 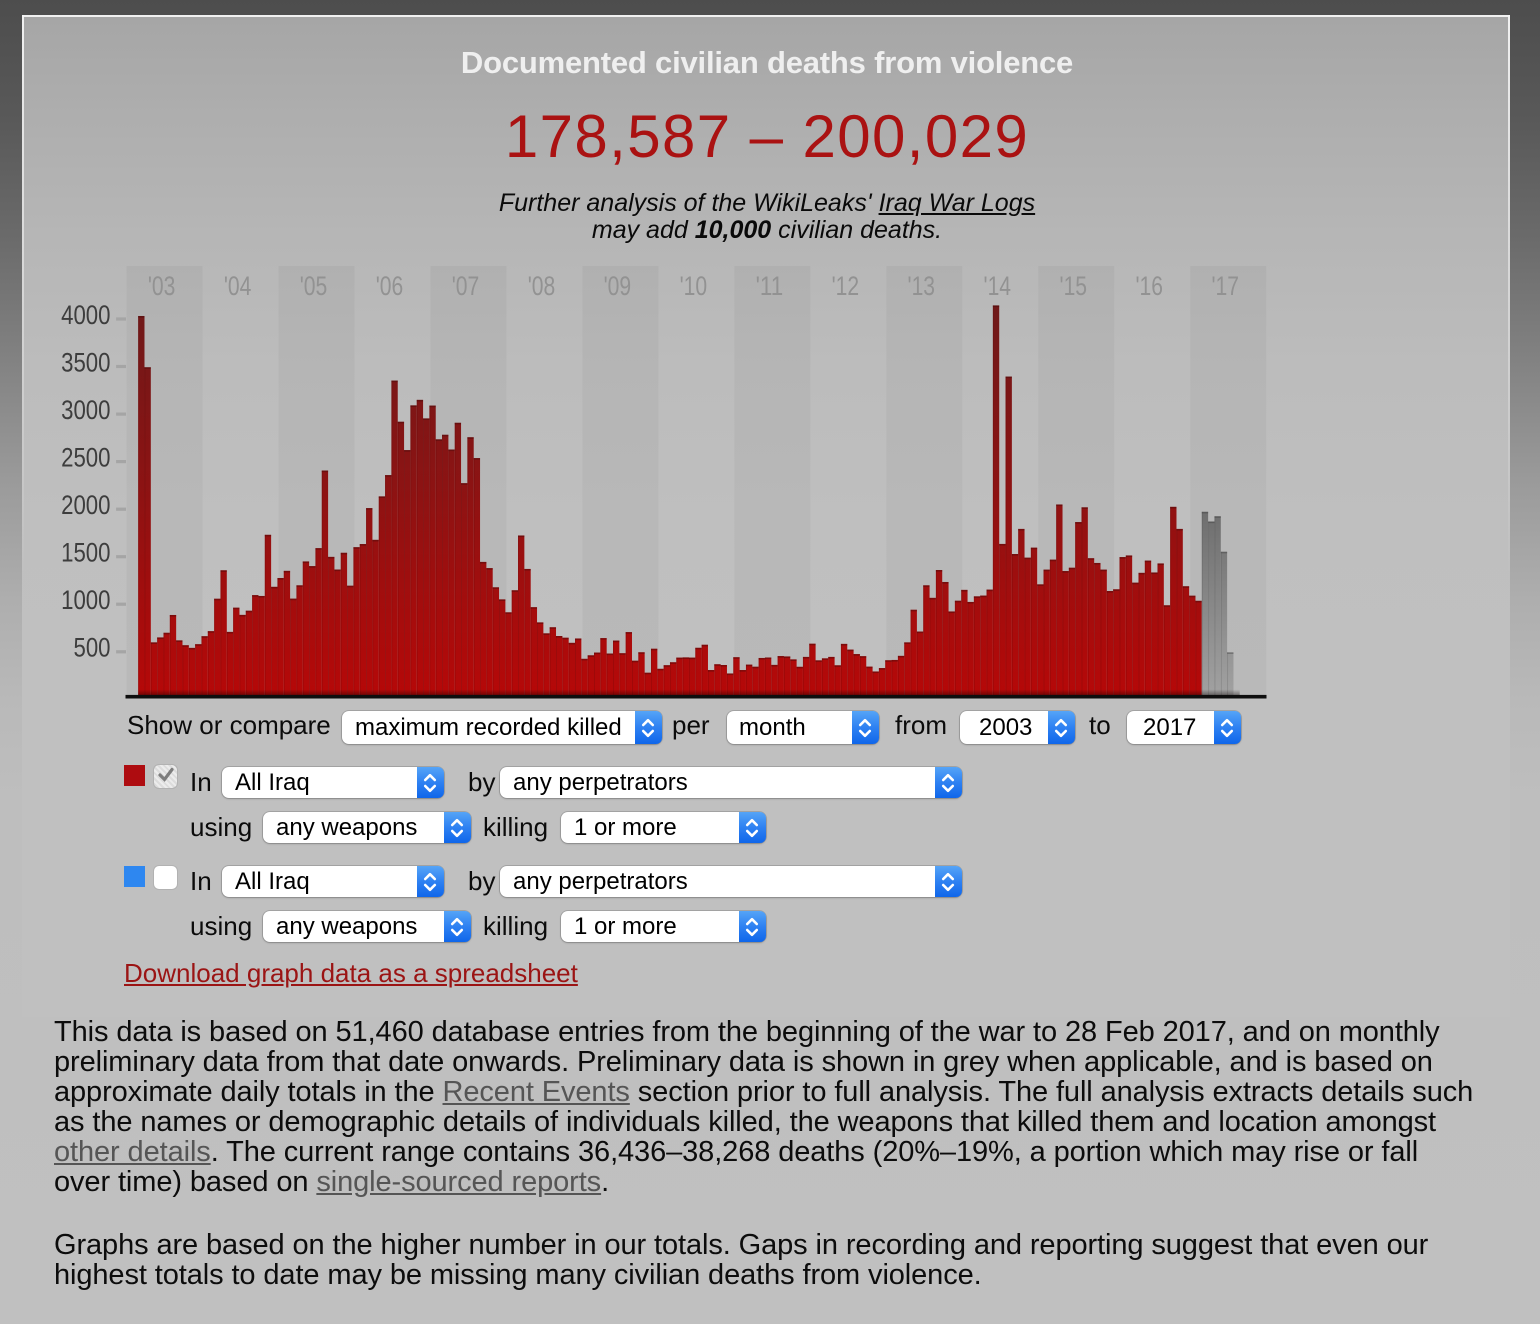 I want to click on svg-text: '05, so click(x=314, y=286).